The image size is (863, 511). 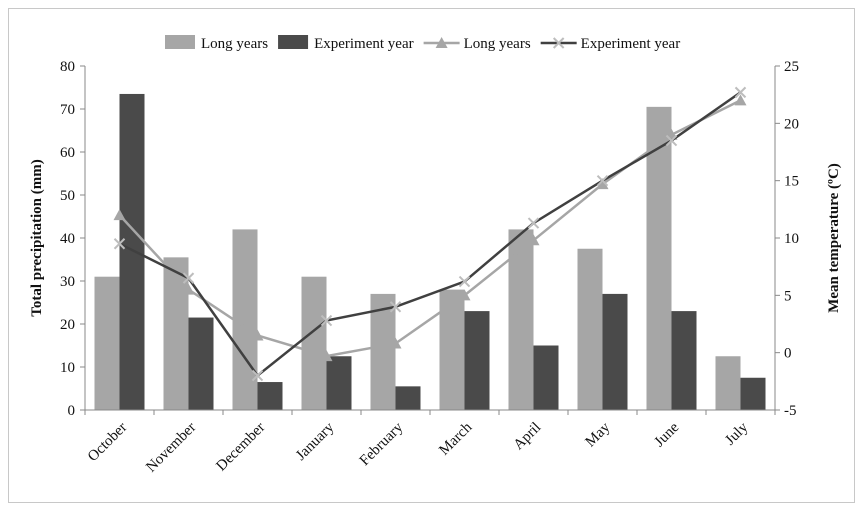 What do you see at coordinates (257, 375) in the screenshot?
I see `point-experiment-year-december` at bounding box center [257, 375].